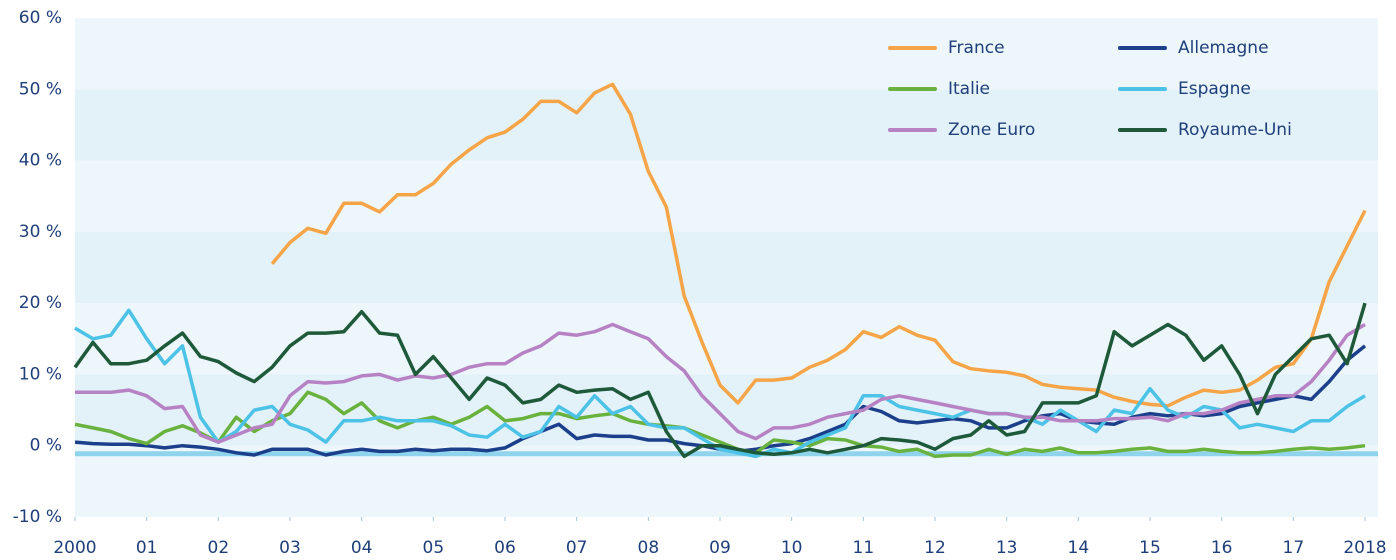 The width and height of the screenshot is (1396, 560). What do you see at coordinates (46, 446) in the screenshot?
I see `y-tick-label: 0 %` at bounding box center [46, 446].